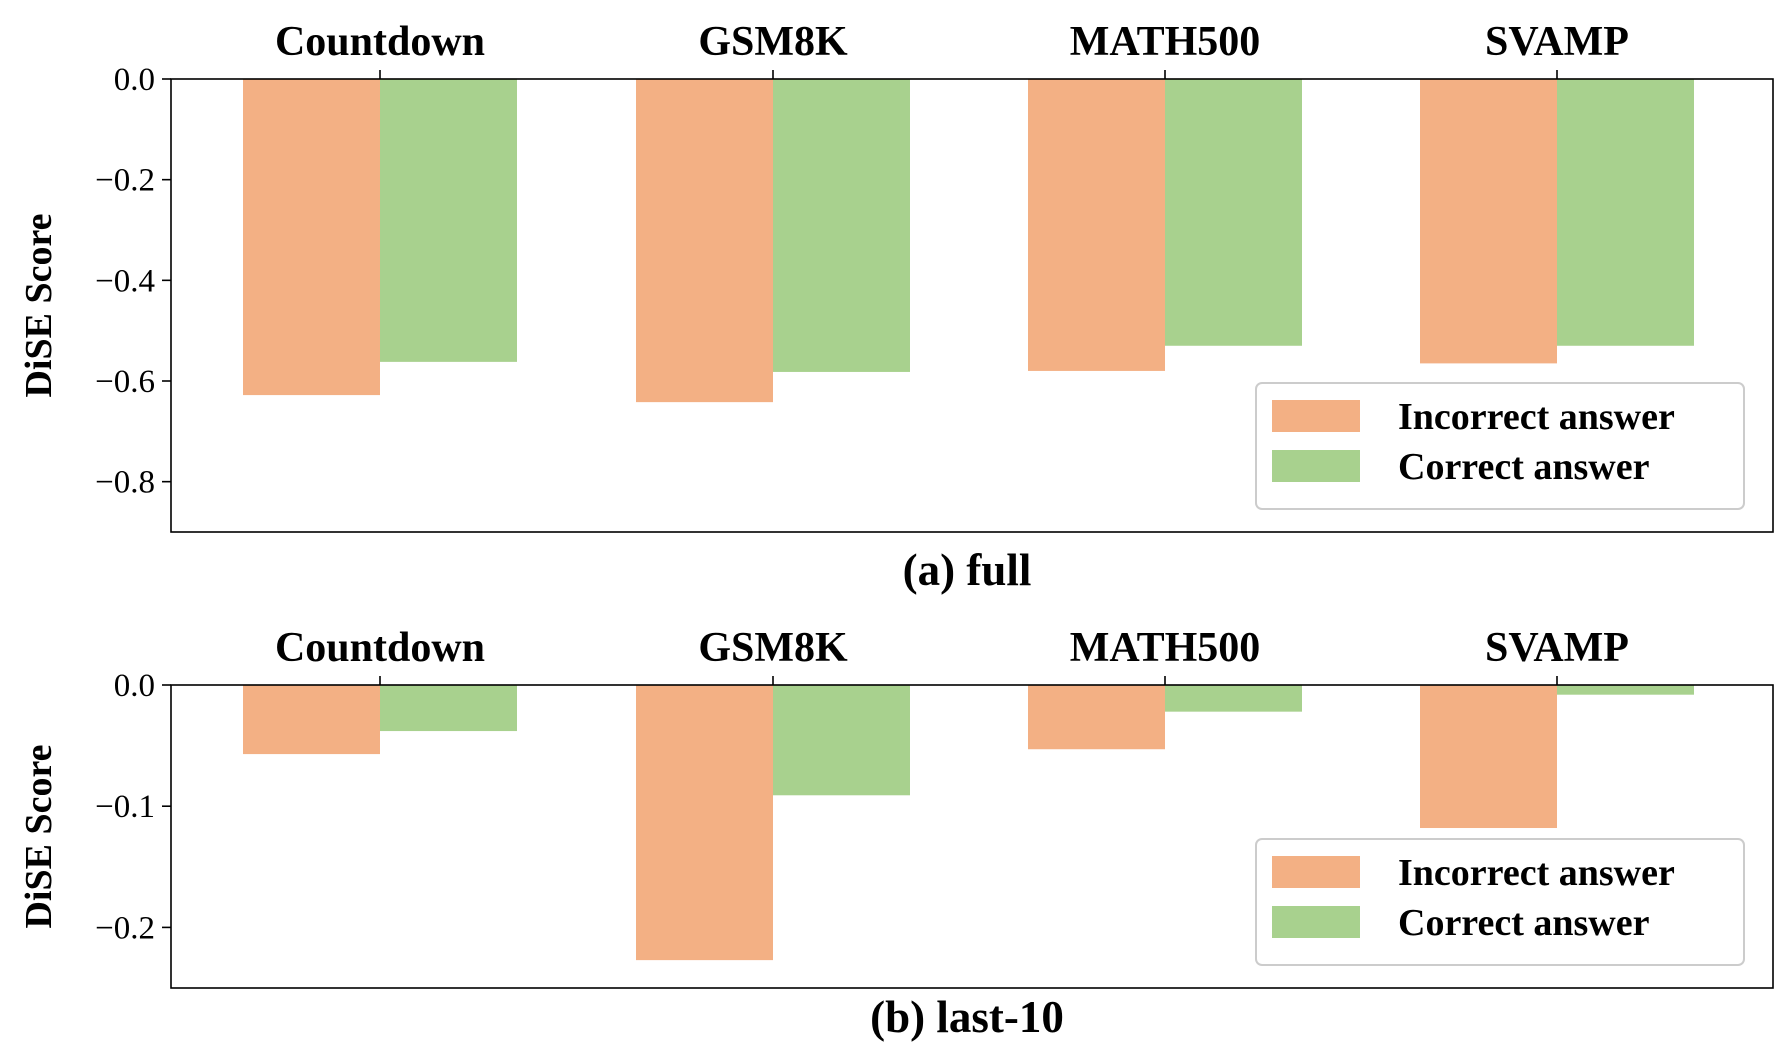  Describe the element at coordinates (125, 483) in the screenshot. I see `y-tick-label: −0.8` at that location.